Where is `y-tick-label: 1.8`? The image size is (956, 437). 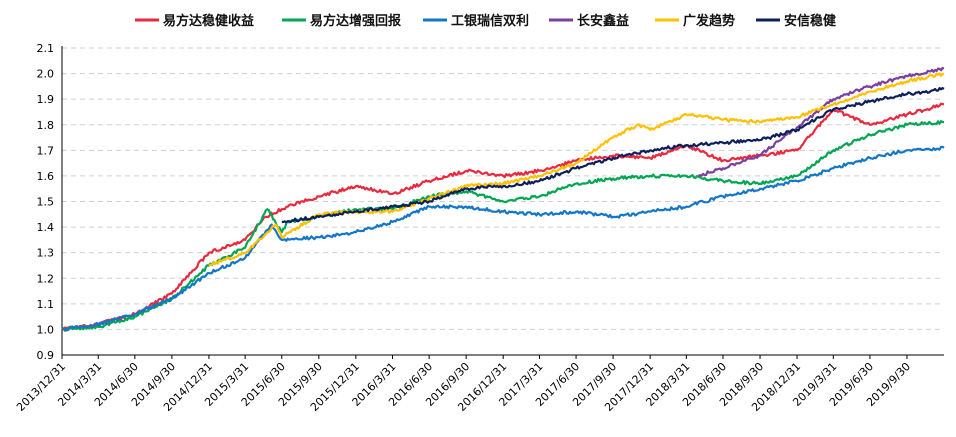
y-tick-label: 1.8 is located at coordinates (46, 125).